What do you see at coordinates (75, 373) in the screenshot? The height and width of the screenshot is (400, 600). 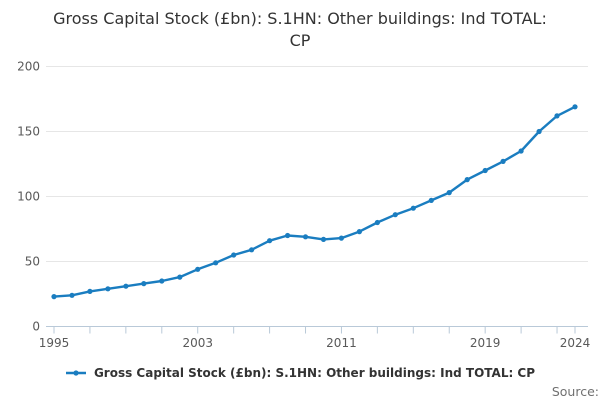 I see `legend-line-marker-icon` at bounding box center [75, 373].